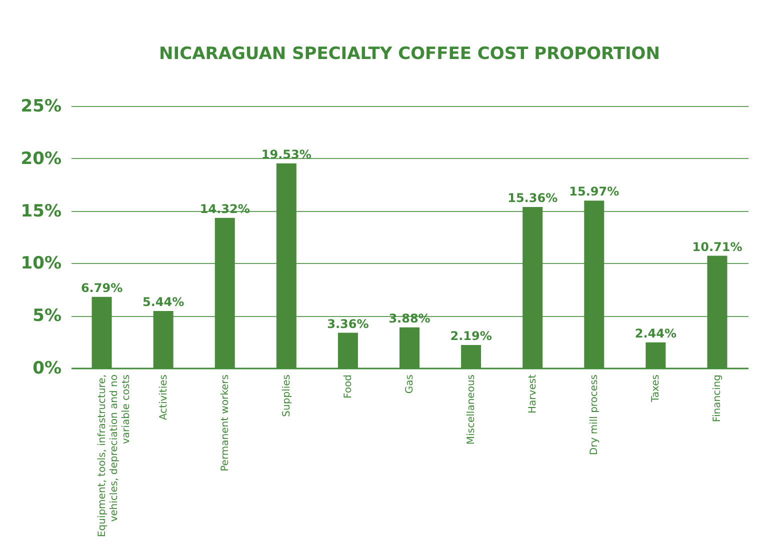 The height and width of the screenshot is (550, 771). I want to click on x-tick-label: Equipment, tools, infrastructure, vehicles, depreciation and no variable costs, so click(114, 456).